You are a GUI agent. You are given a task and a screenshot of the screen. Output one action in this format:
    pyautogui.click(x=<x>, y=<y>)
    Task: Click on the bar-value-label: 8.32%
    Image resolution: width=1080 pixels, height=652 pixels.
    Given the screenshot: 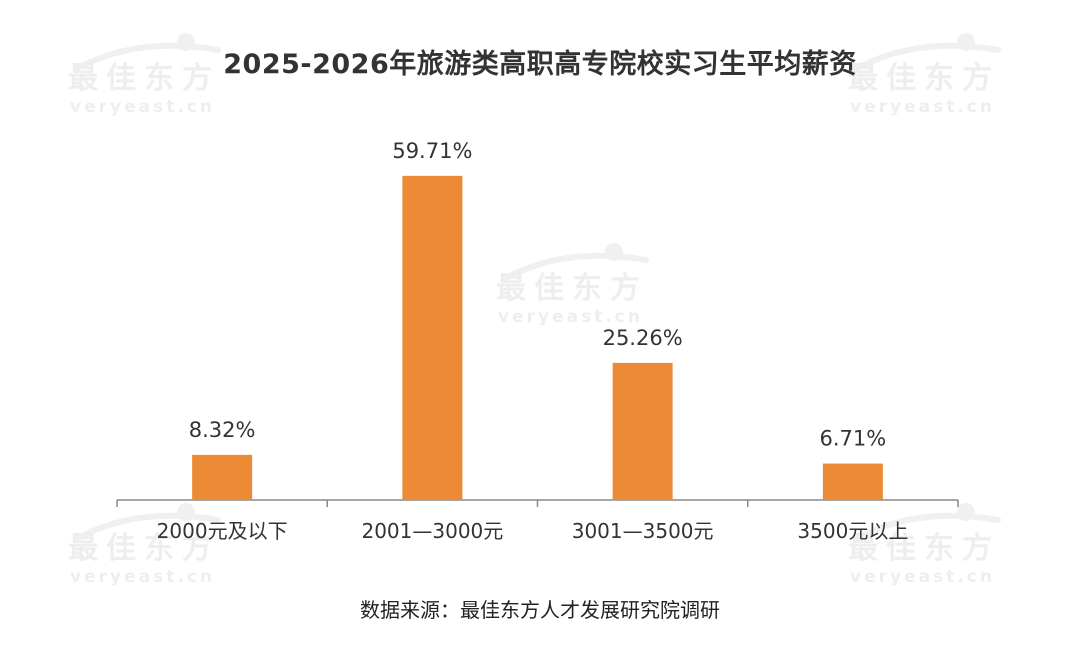 What is the action you would take?
    pyautogui.click(x=222, y=430)
    